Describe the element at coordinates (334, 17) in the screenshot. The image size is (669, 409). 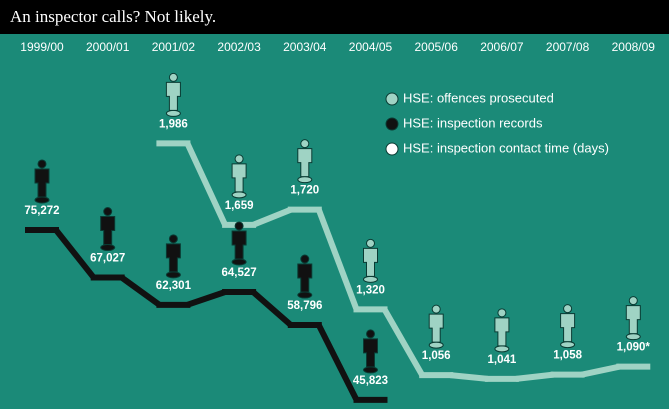
I see `title-bar` at that location.